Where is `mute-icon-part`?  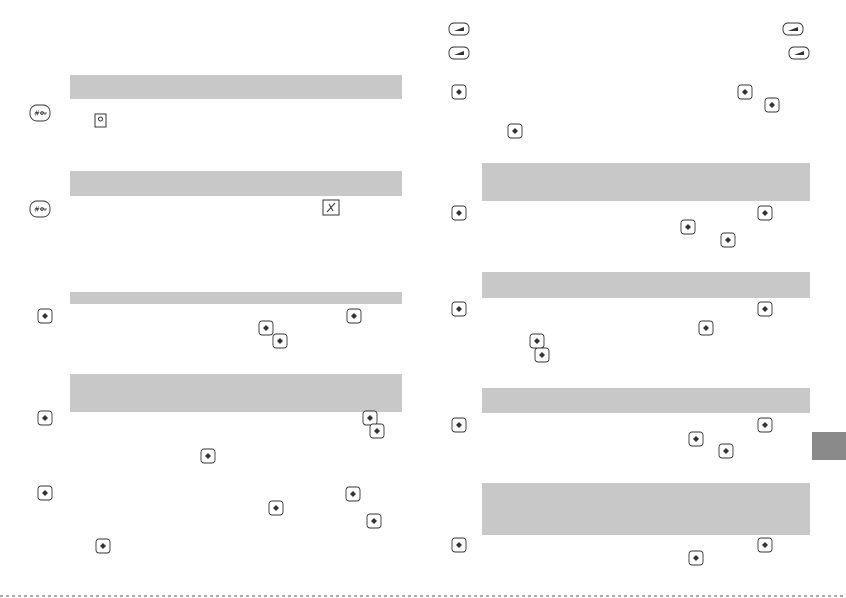
mute-icon-part is located at coordinates (331, 207).